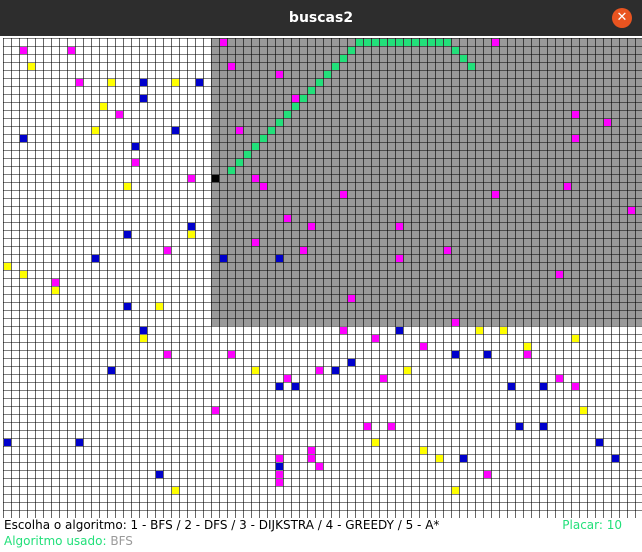 Image resolution: width=642 pixels, height=552 pixels. Describe the element at coordinates (55, 541) in the screenshot. I see `algorithm-used-label: Algoritmo usado:` at that location.